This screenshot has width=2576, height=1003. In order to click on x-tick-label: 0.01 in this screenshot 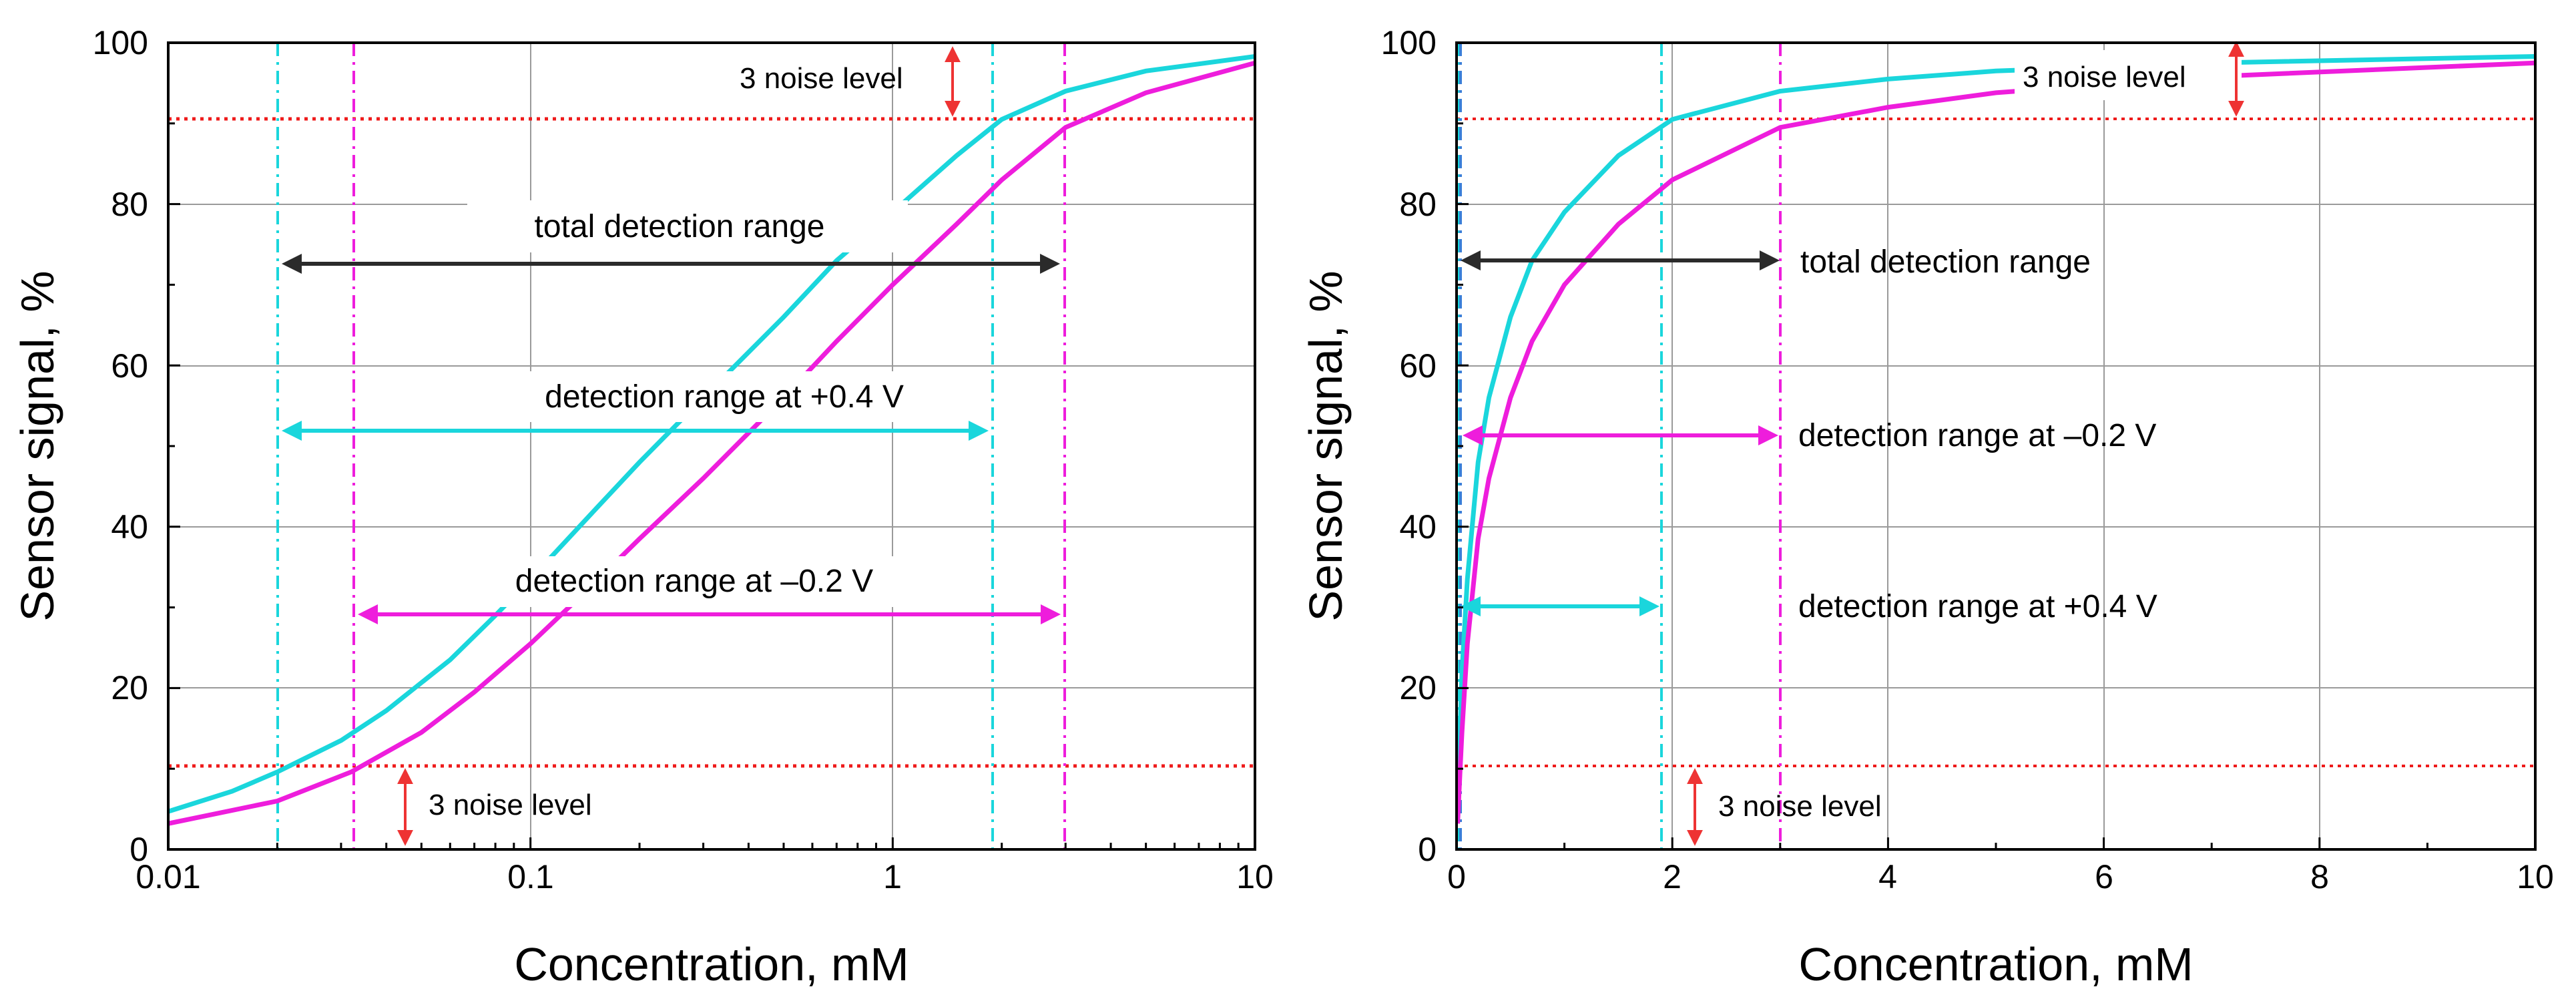, I will do `click(168, 876)`.